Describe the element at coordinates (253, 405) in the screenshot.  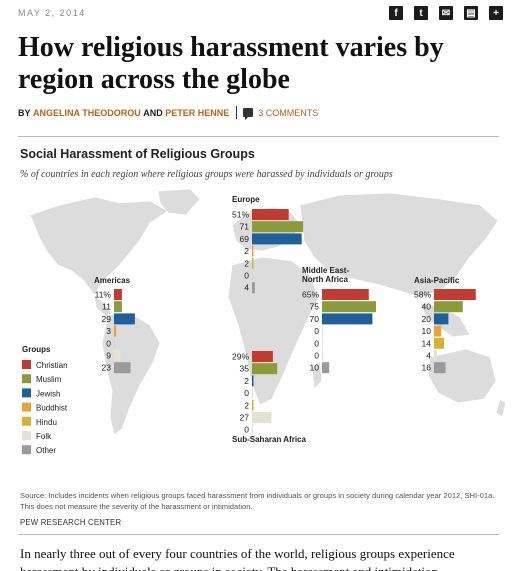
I see `sub-saharan-africa-bar-hindu` at that location.